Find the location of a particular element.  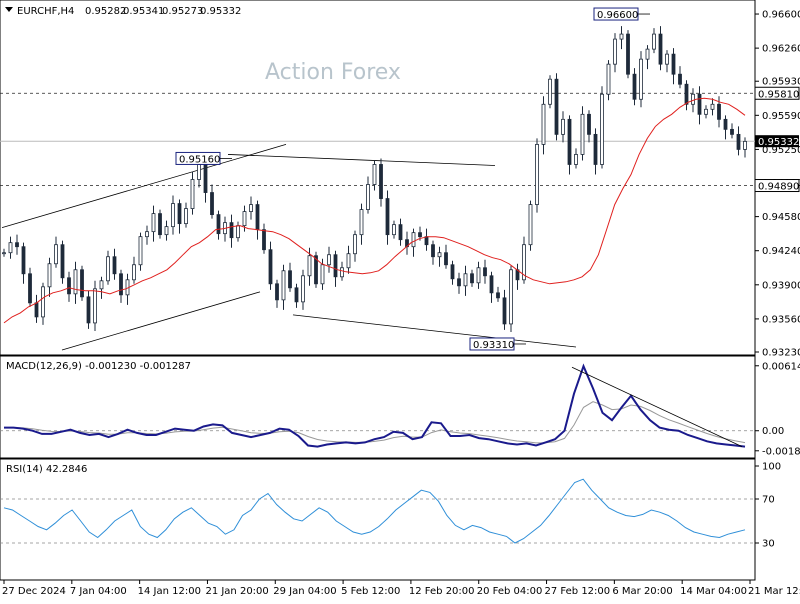

symbol-title: EURCHF,H4 is located at coordinates (45, 11).